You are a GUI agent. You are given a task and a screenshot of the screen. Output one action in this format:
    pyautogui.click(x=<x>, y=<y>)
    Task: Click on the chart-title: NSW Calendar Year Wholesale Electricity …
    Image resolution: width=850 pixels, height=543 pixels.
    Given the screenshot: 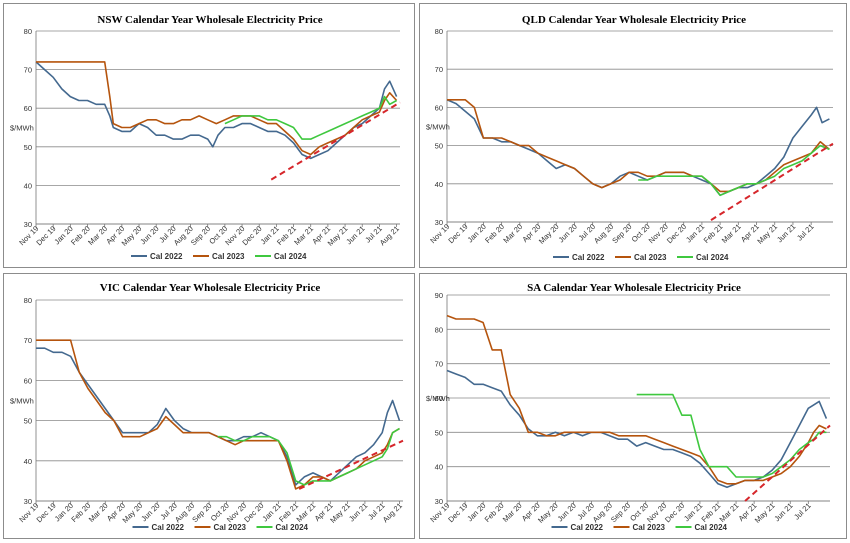 What is the action you would take?
    pyautogui.click(x=209, y=20)
    